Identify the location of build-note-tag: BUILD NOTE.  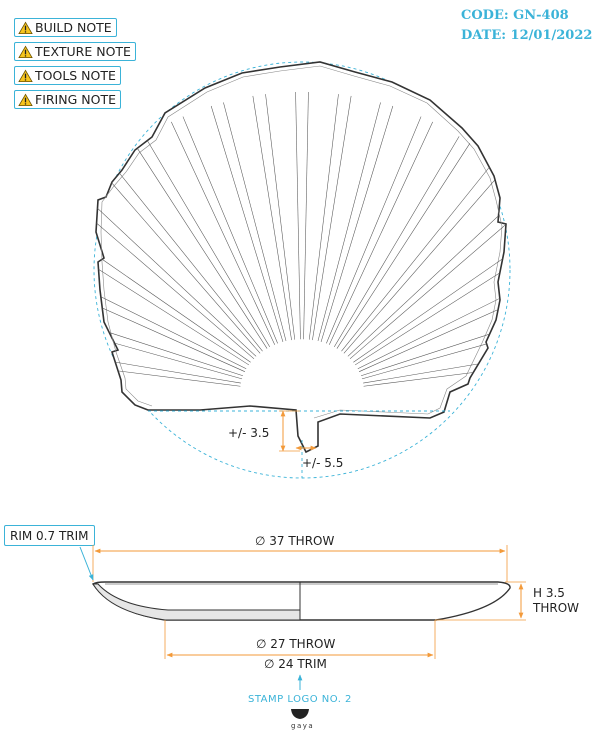
(65, 27).